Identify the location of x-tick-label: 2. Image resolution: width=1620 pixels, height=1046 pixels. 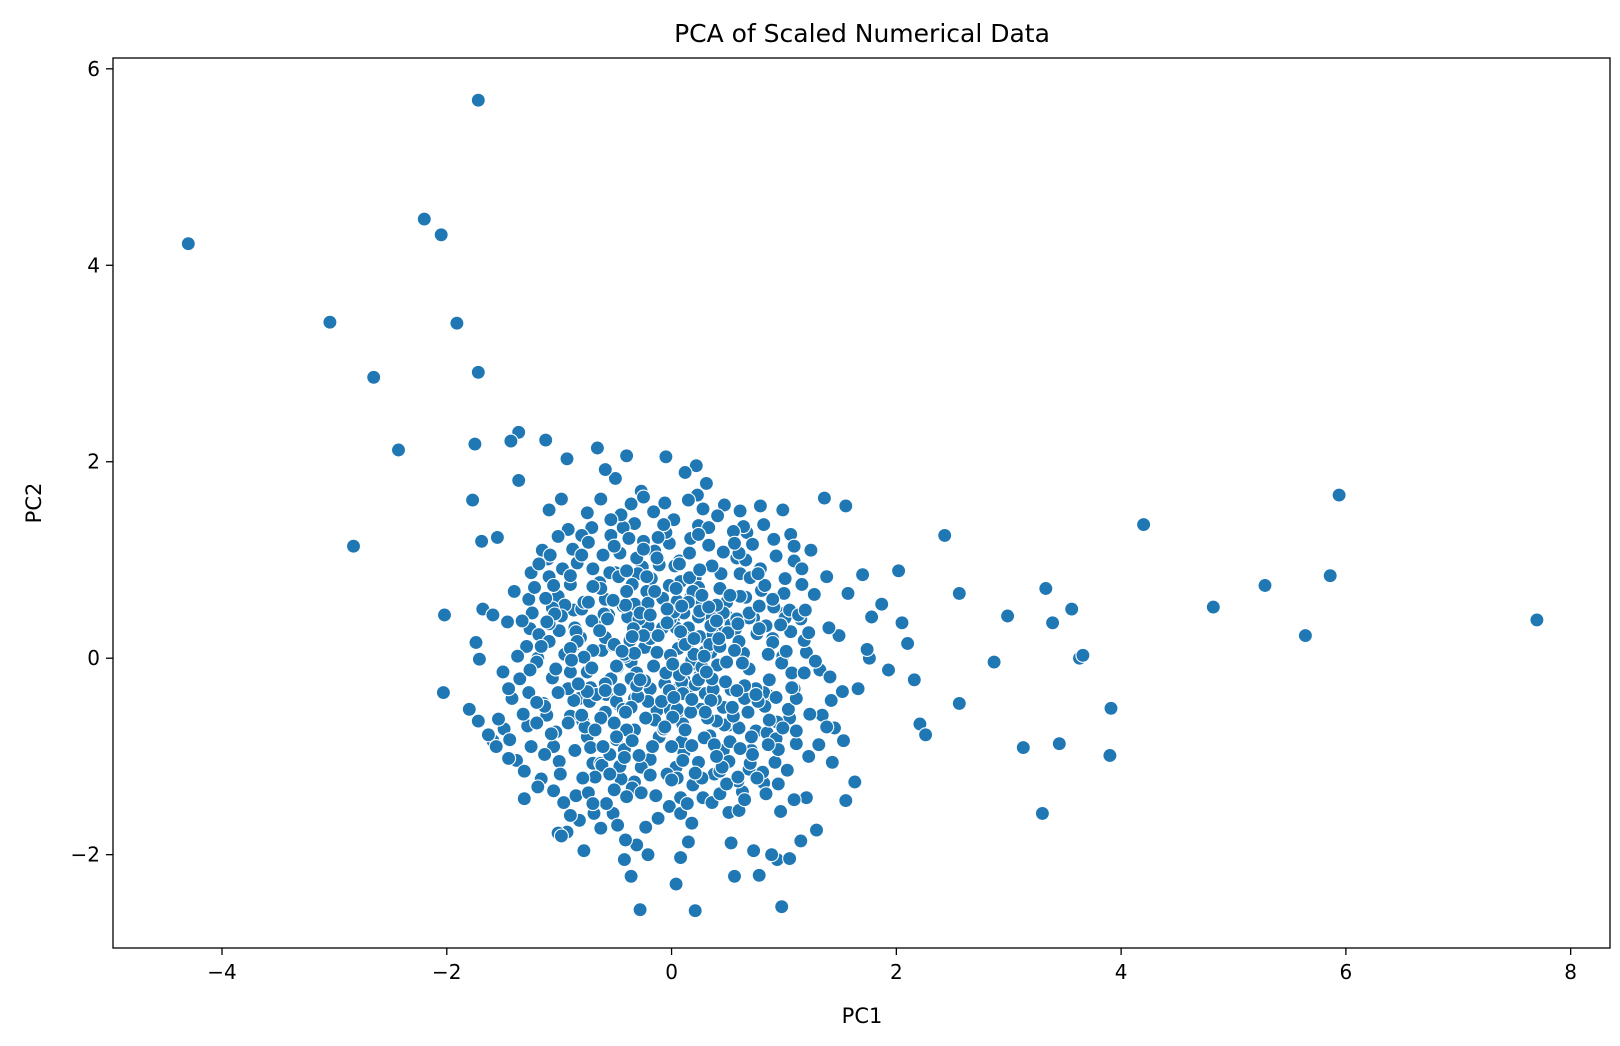
(896, 972).